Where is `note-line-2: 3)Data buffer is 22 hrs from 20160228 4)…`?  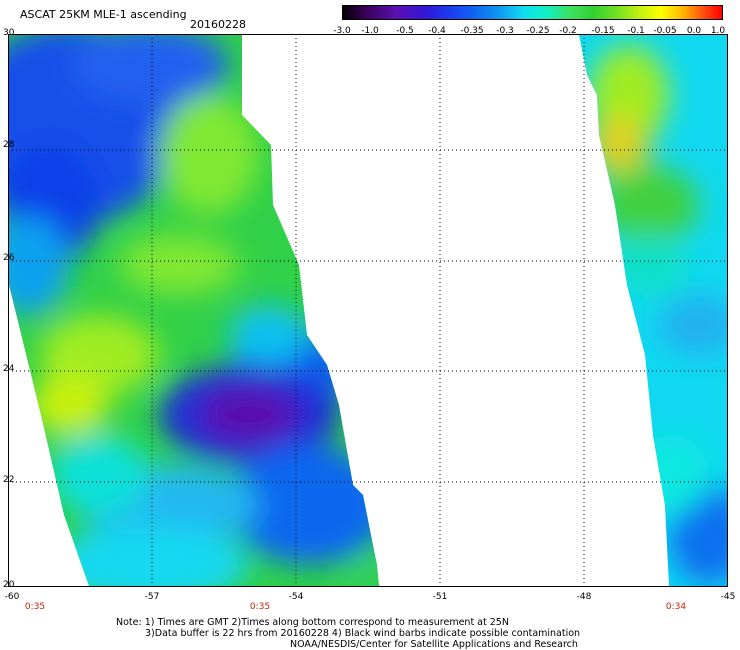 note-line-2: 3)Data buffer is 22 hrs from 20160228 4)… is located at coordinates (363, 633).